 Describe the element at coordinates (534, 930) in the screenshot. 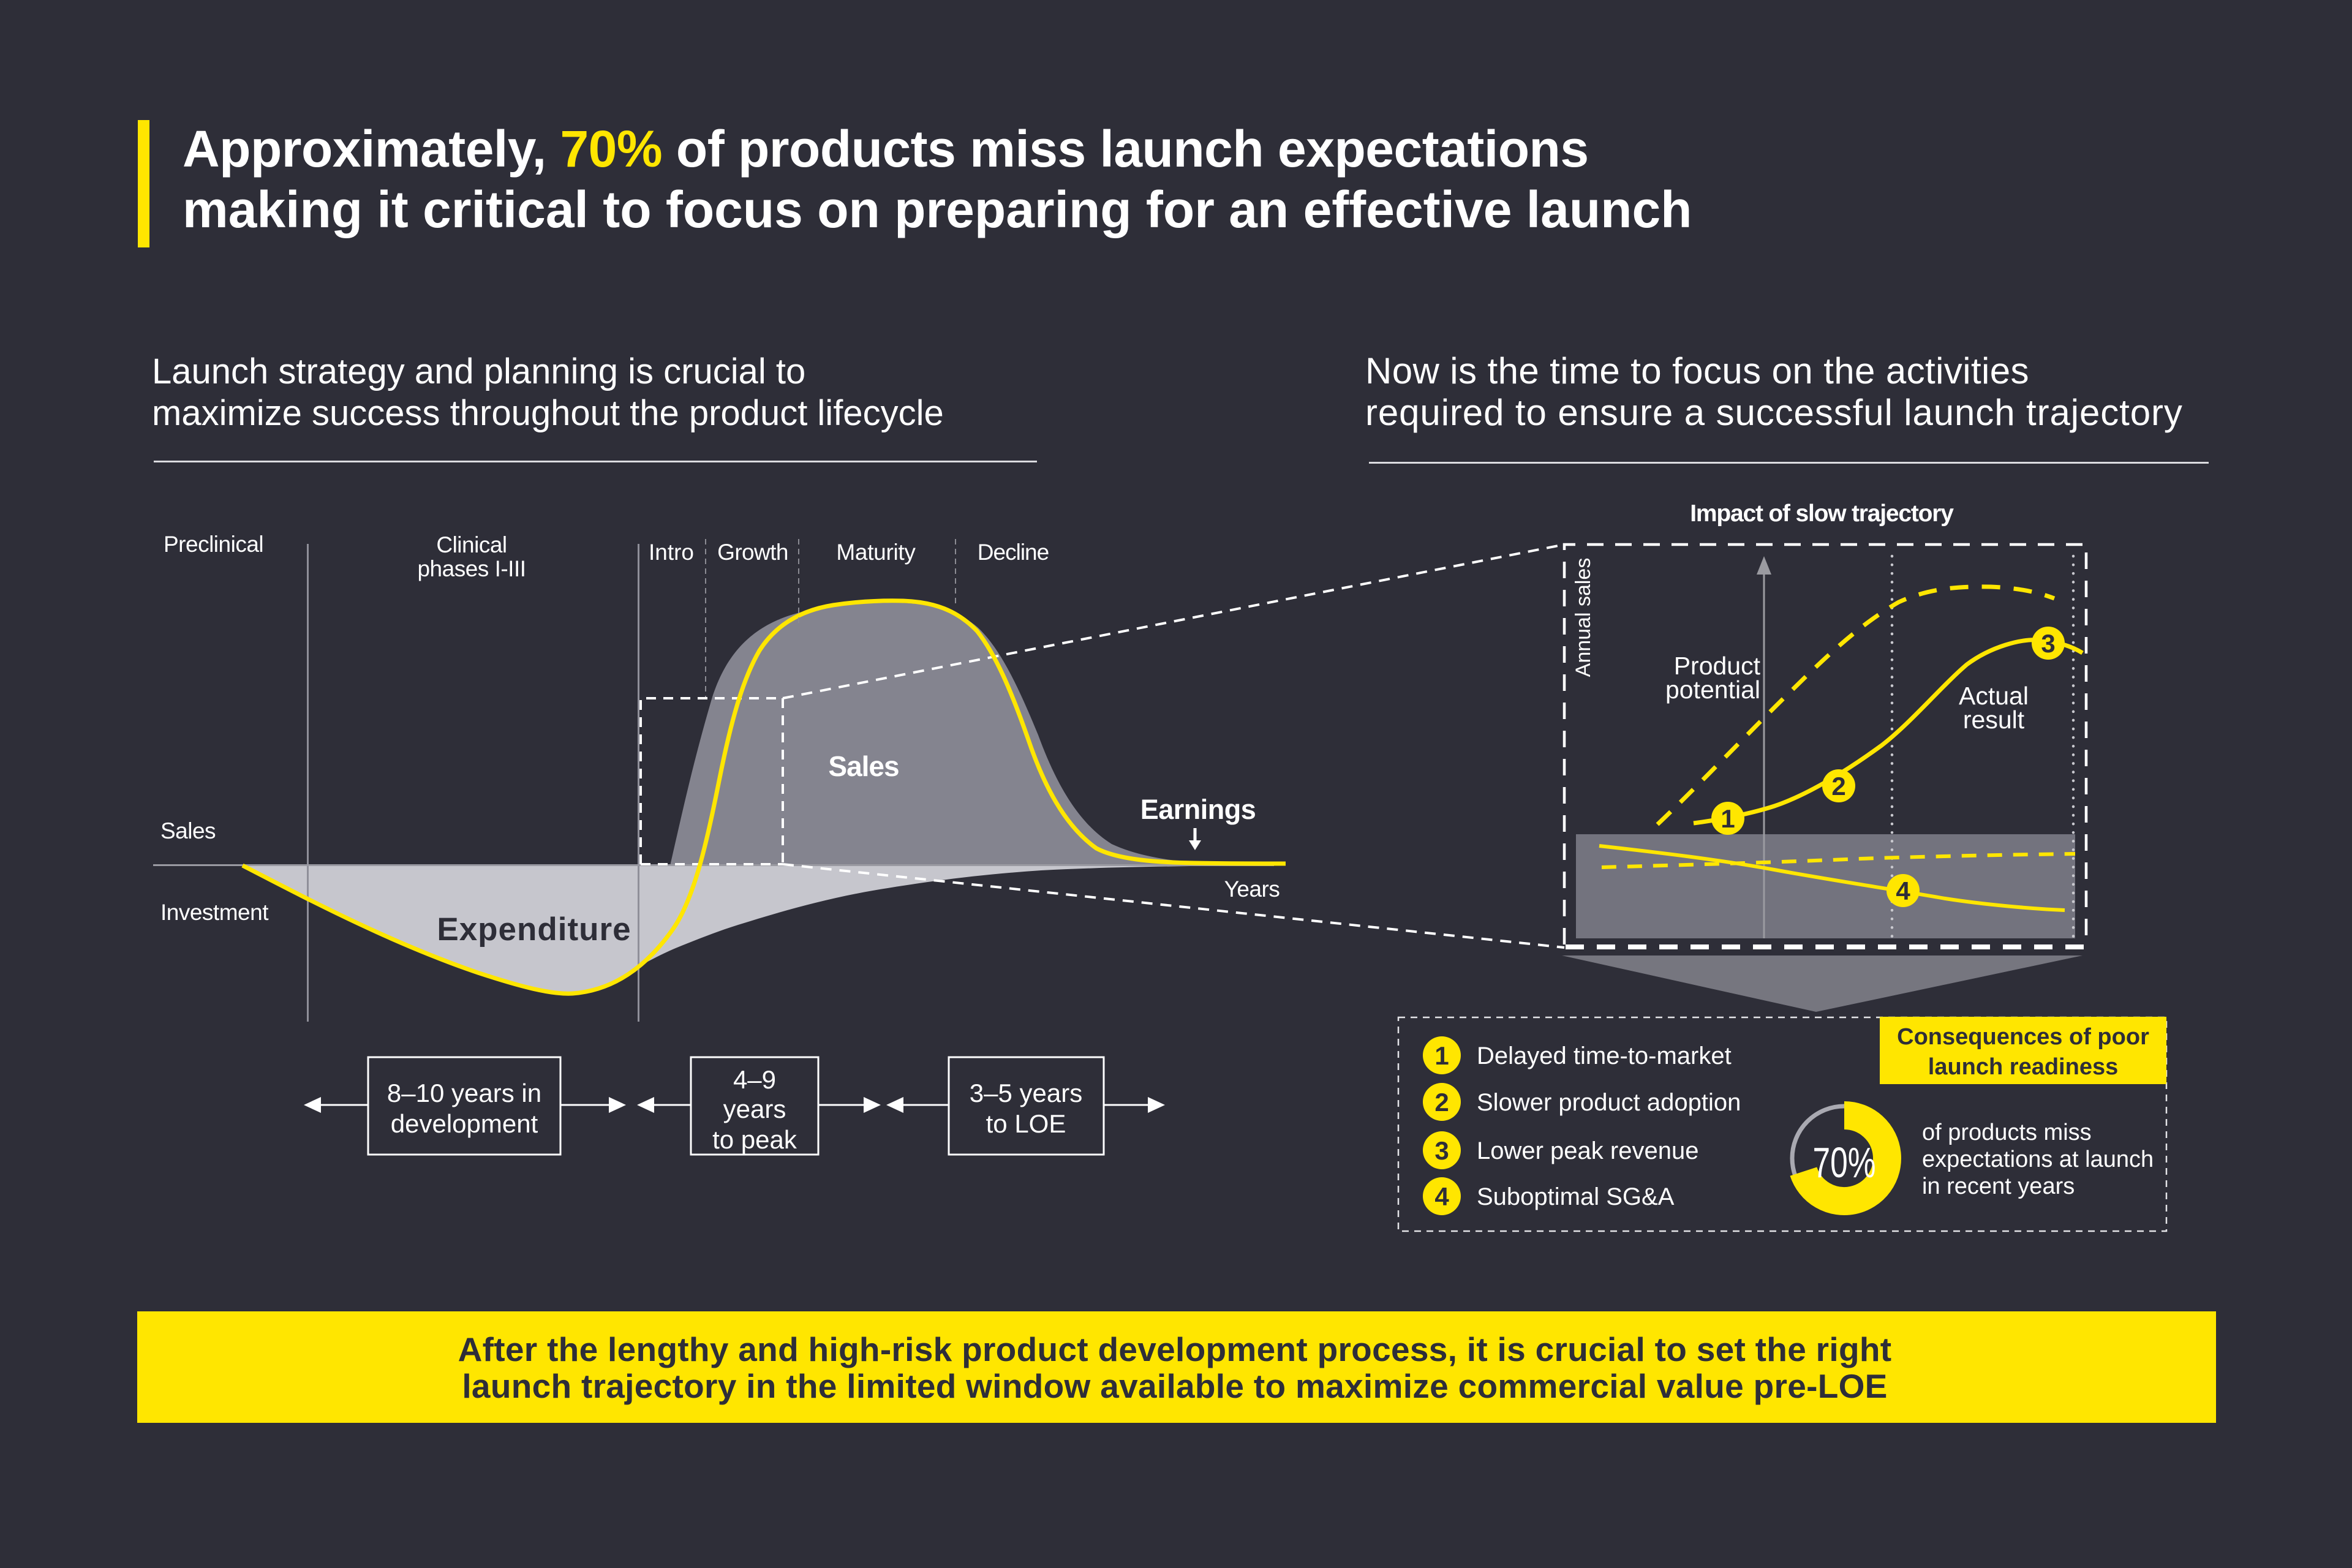

I see `svg-text: Expenditure` at that location.